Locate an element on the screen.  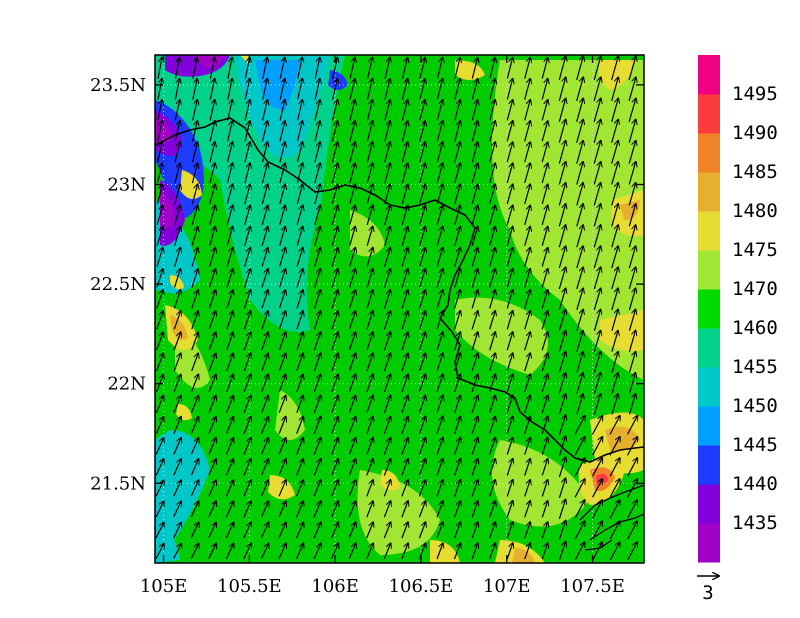
colorbar-label: 1460 is located at coordinates (755, 328).